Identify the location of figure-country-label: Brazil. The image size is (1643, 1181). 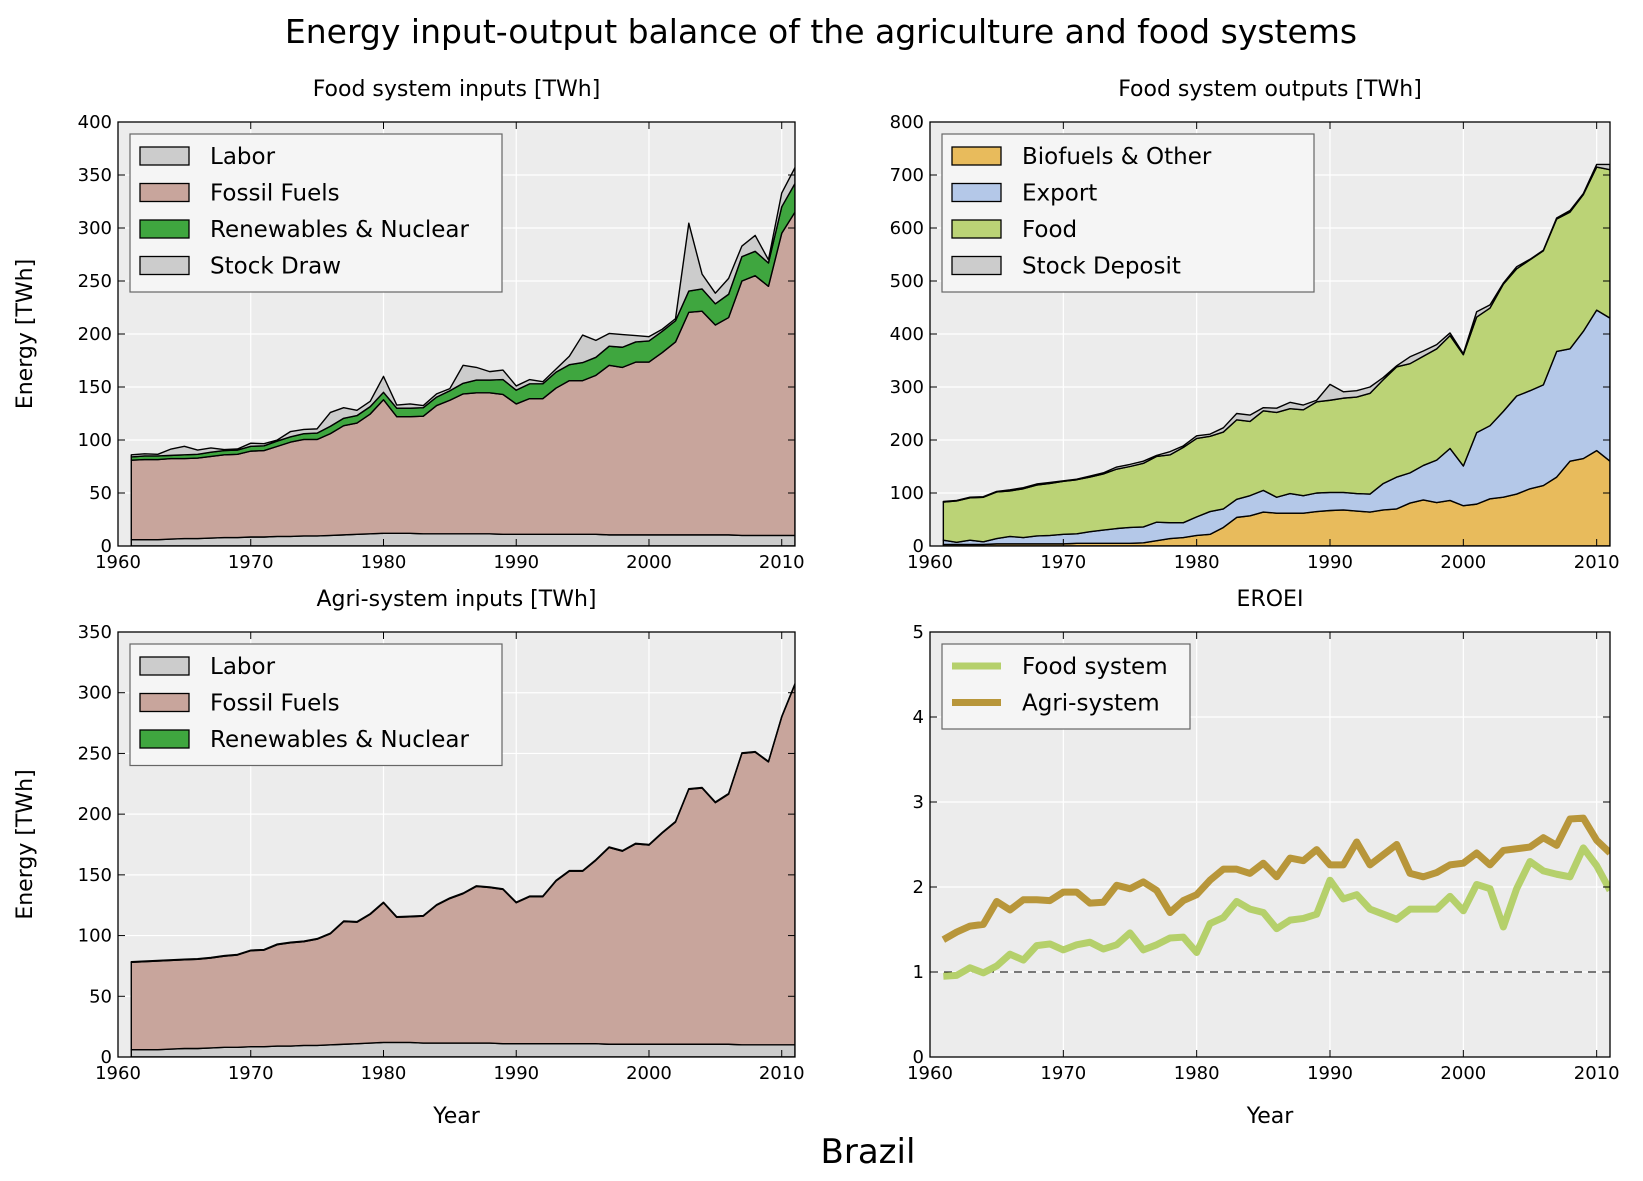
(868, 1152).